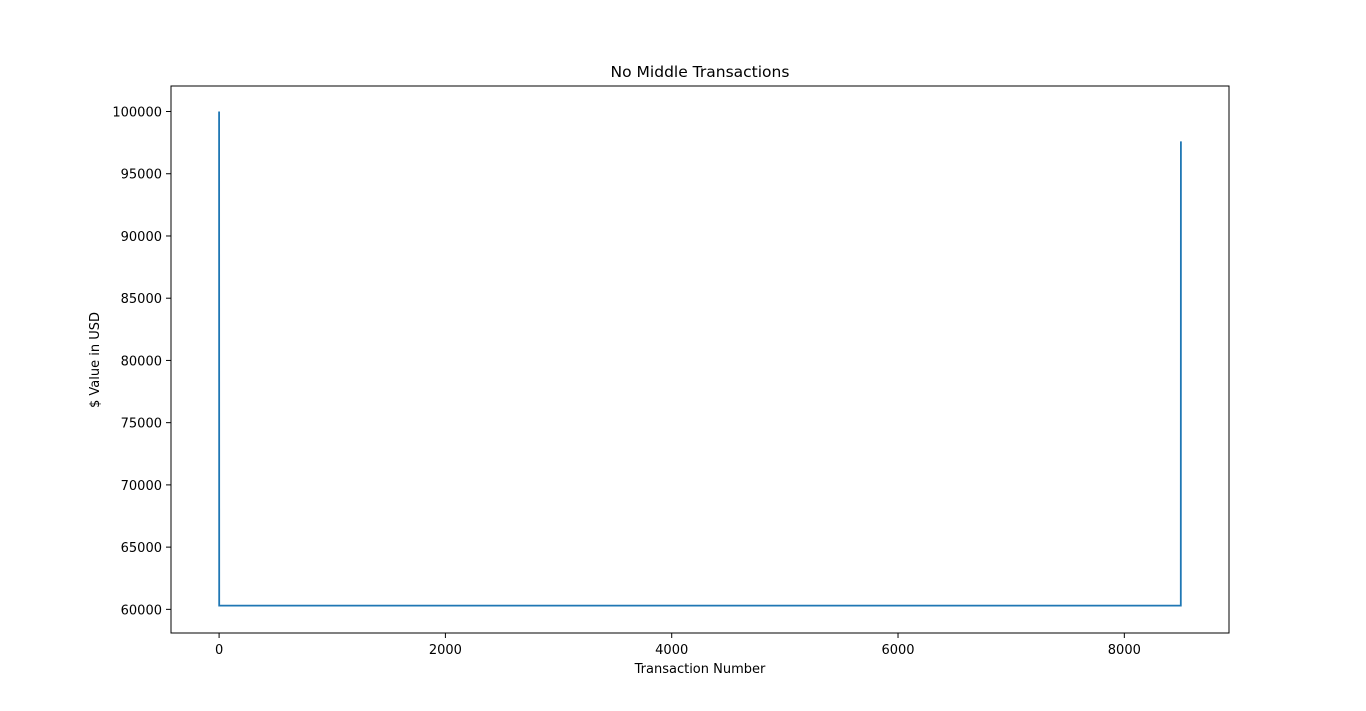 Image resolution: width=1366 pixels, height=711 pixels. What do you see at coordinates (671, 650) in the screenshot?
I see `x-tick-label: 4000` at bounding box center [671, 650].